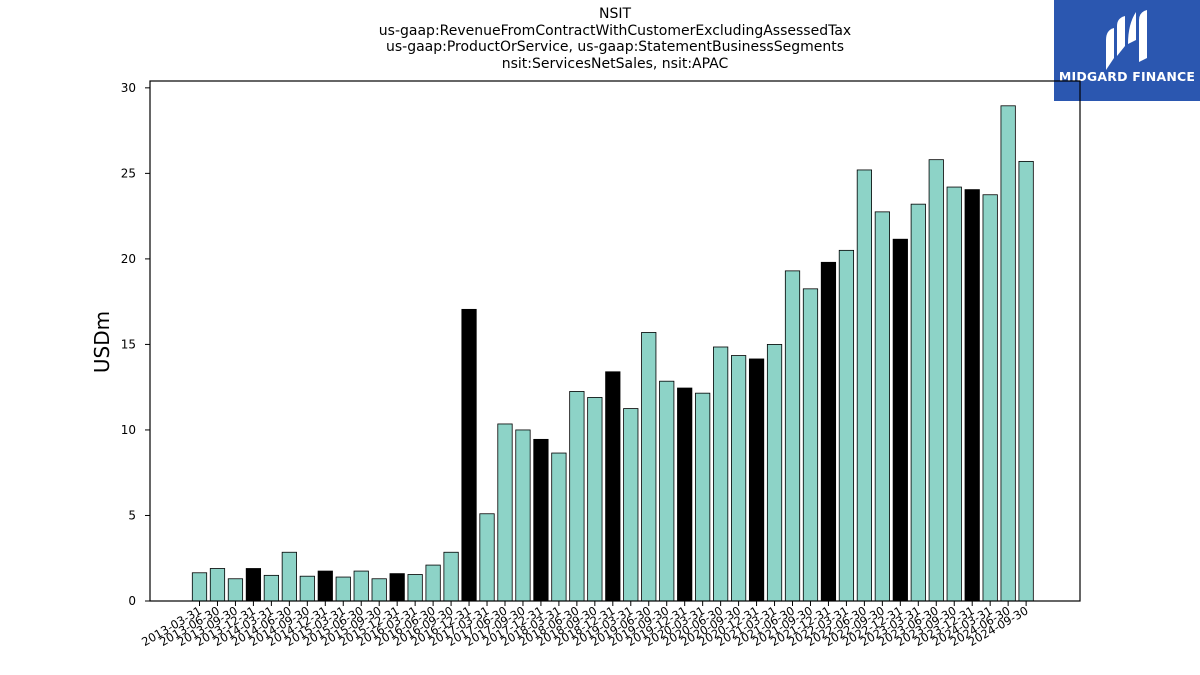 The height and width of the screenshot is (675, 1200). Describe the element at coordinates (128, 430) in the screenshot. I see `y-tick-label: 10` at that location.